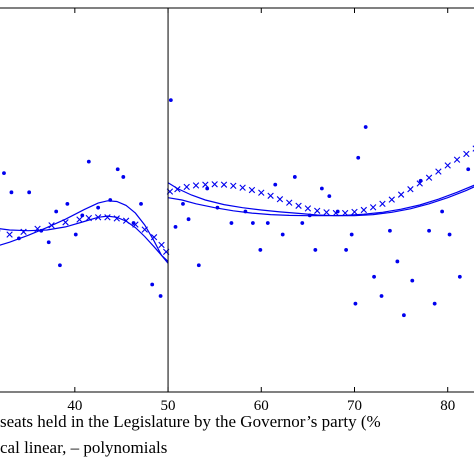 The width and height of the screenshot is (474, 474). I want to click on polynomial-fit-3-left, so click(84, 238).